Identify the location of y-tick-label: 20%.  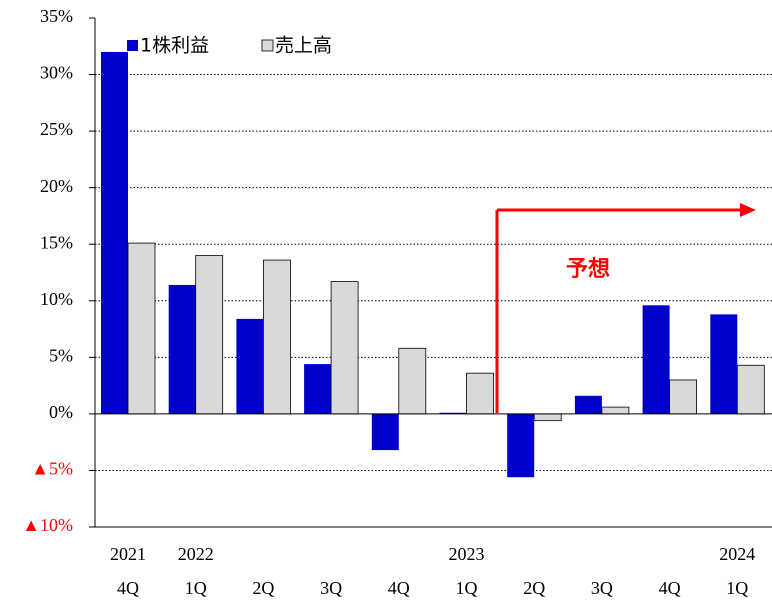
(56, 186).